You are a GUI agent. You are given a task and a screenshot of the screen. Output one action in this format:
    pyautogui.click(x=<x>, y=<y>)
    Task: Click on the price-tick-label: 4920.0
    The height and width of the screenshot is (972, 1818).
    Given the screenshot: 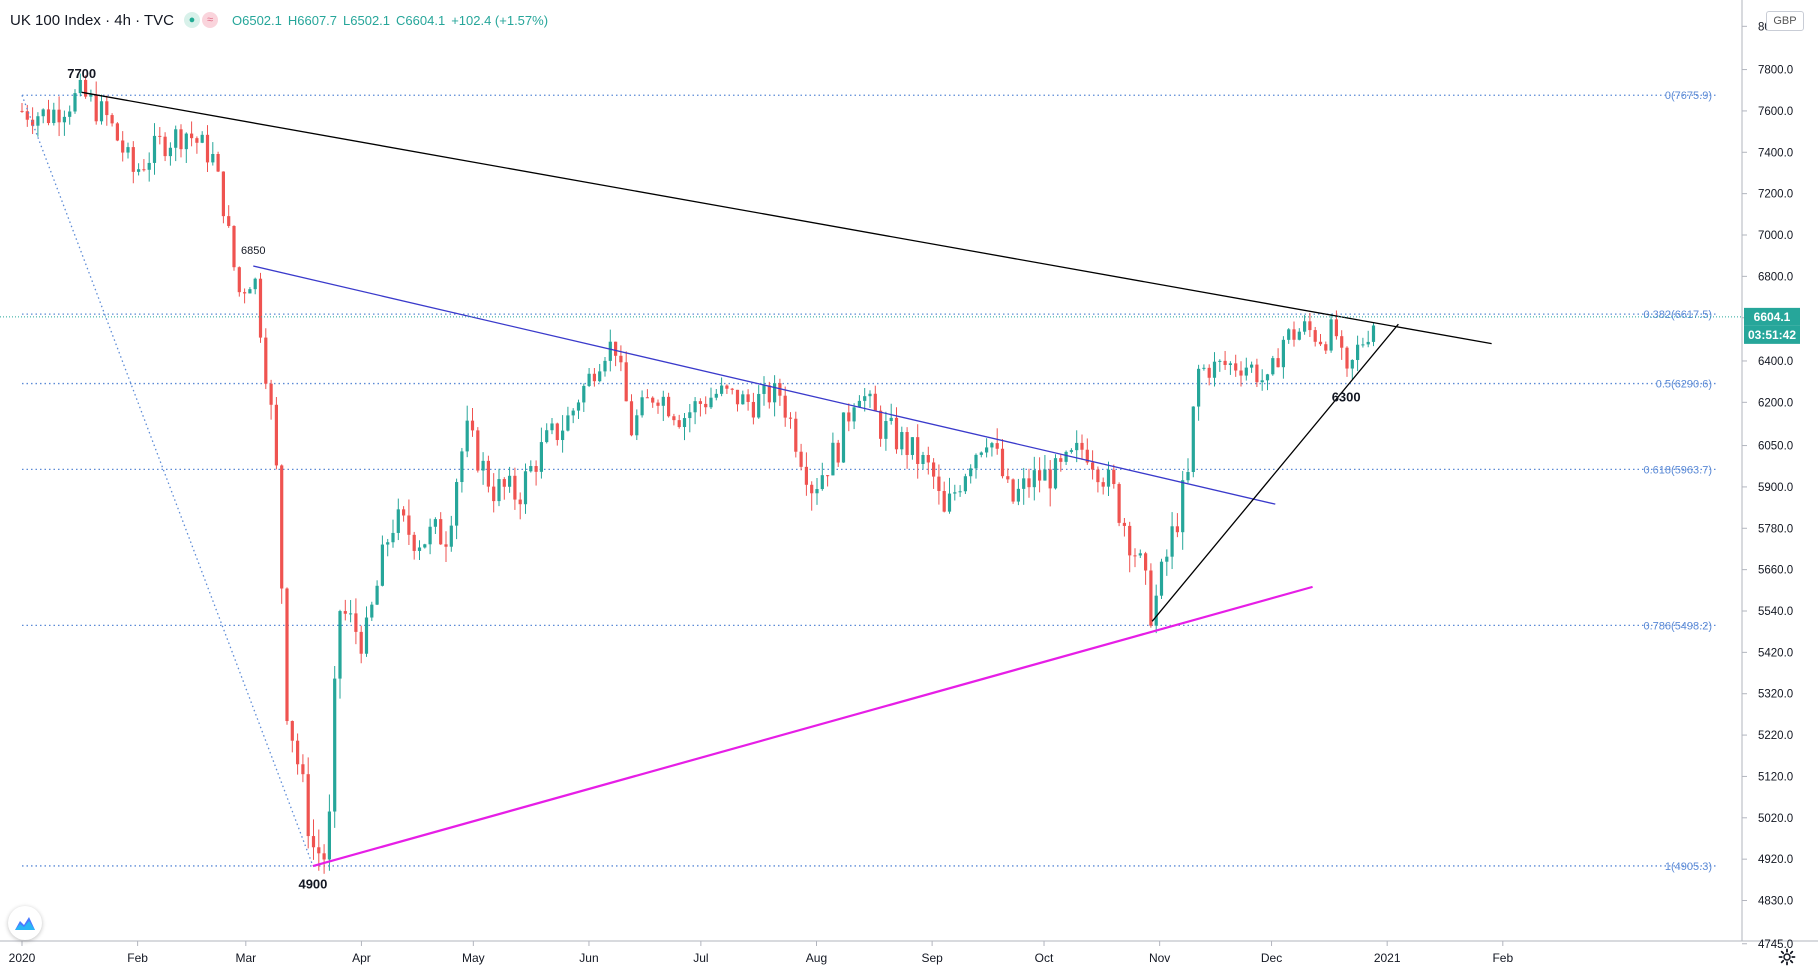 What is the action you would take?
    pyautogui.click(x=1775, y=860)
    